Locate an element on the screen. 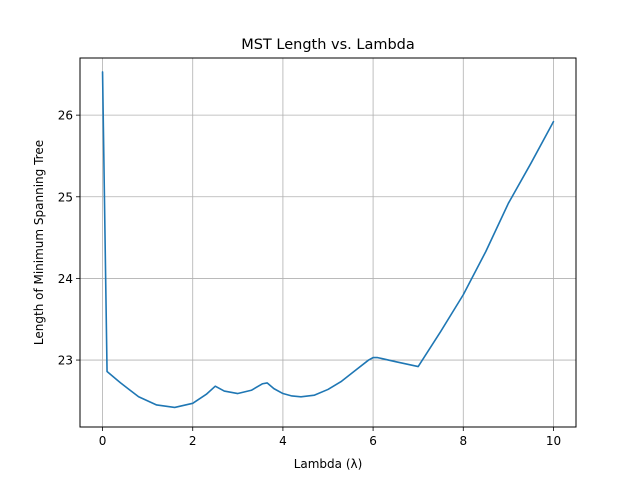 Image resolution: width=640 pixels, height=480 pixels. y-tick-label: 24 is located at coordinates (65, 279).